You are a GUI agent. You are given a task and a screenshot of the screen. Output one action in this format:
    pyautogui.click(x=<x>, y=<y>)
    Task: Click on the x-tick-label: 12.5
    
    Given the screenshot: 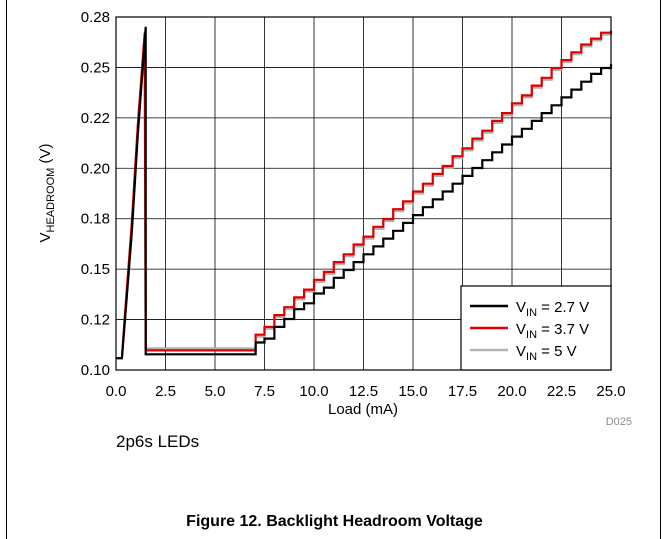 What is the action you would take?
    pyautogui.click(x=363, y=391)
    